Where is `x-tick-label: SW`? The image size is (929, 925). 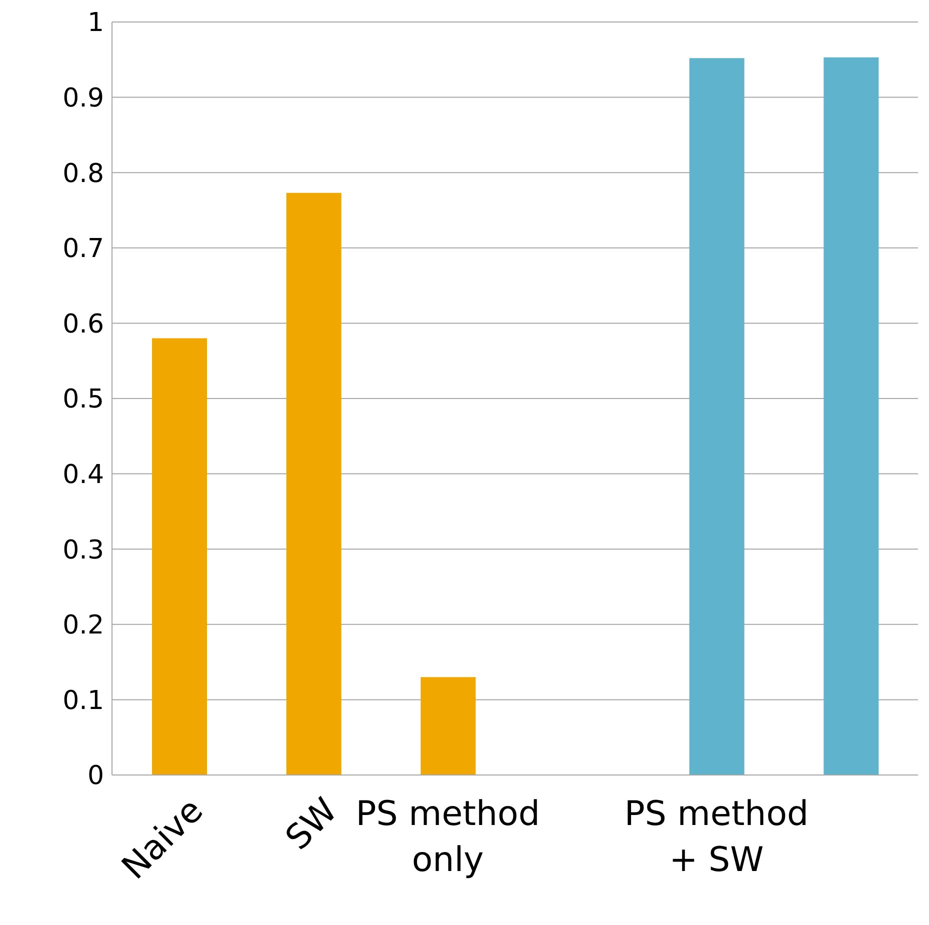 x-tick-label: SW is located at coordinates (312, 824).